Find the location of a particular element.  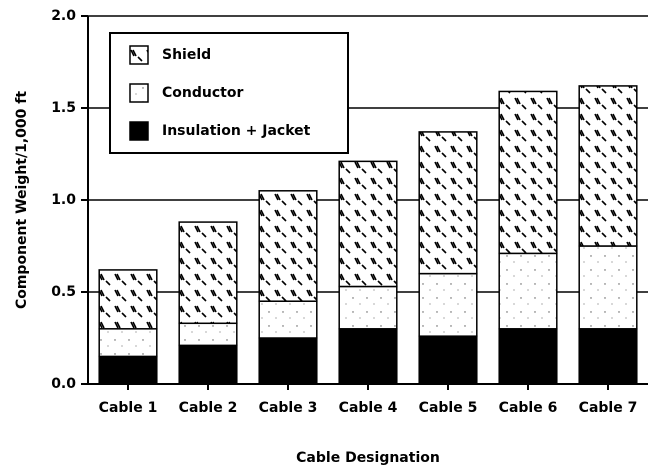

legend-box is located at coordinates (229, 93).